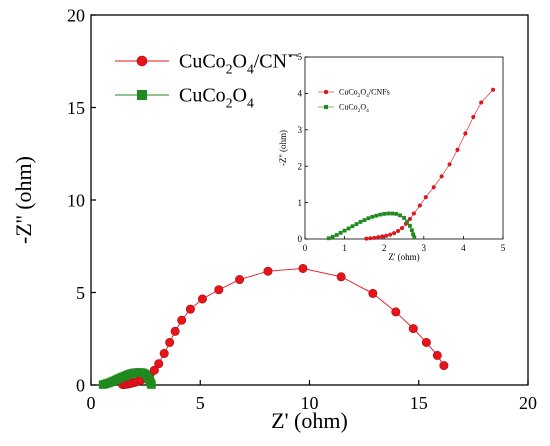 Image resolution: width=550 pixels, height=446 pixels. I want to click on main-x-tick-label: 0, so click(91, 403).